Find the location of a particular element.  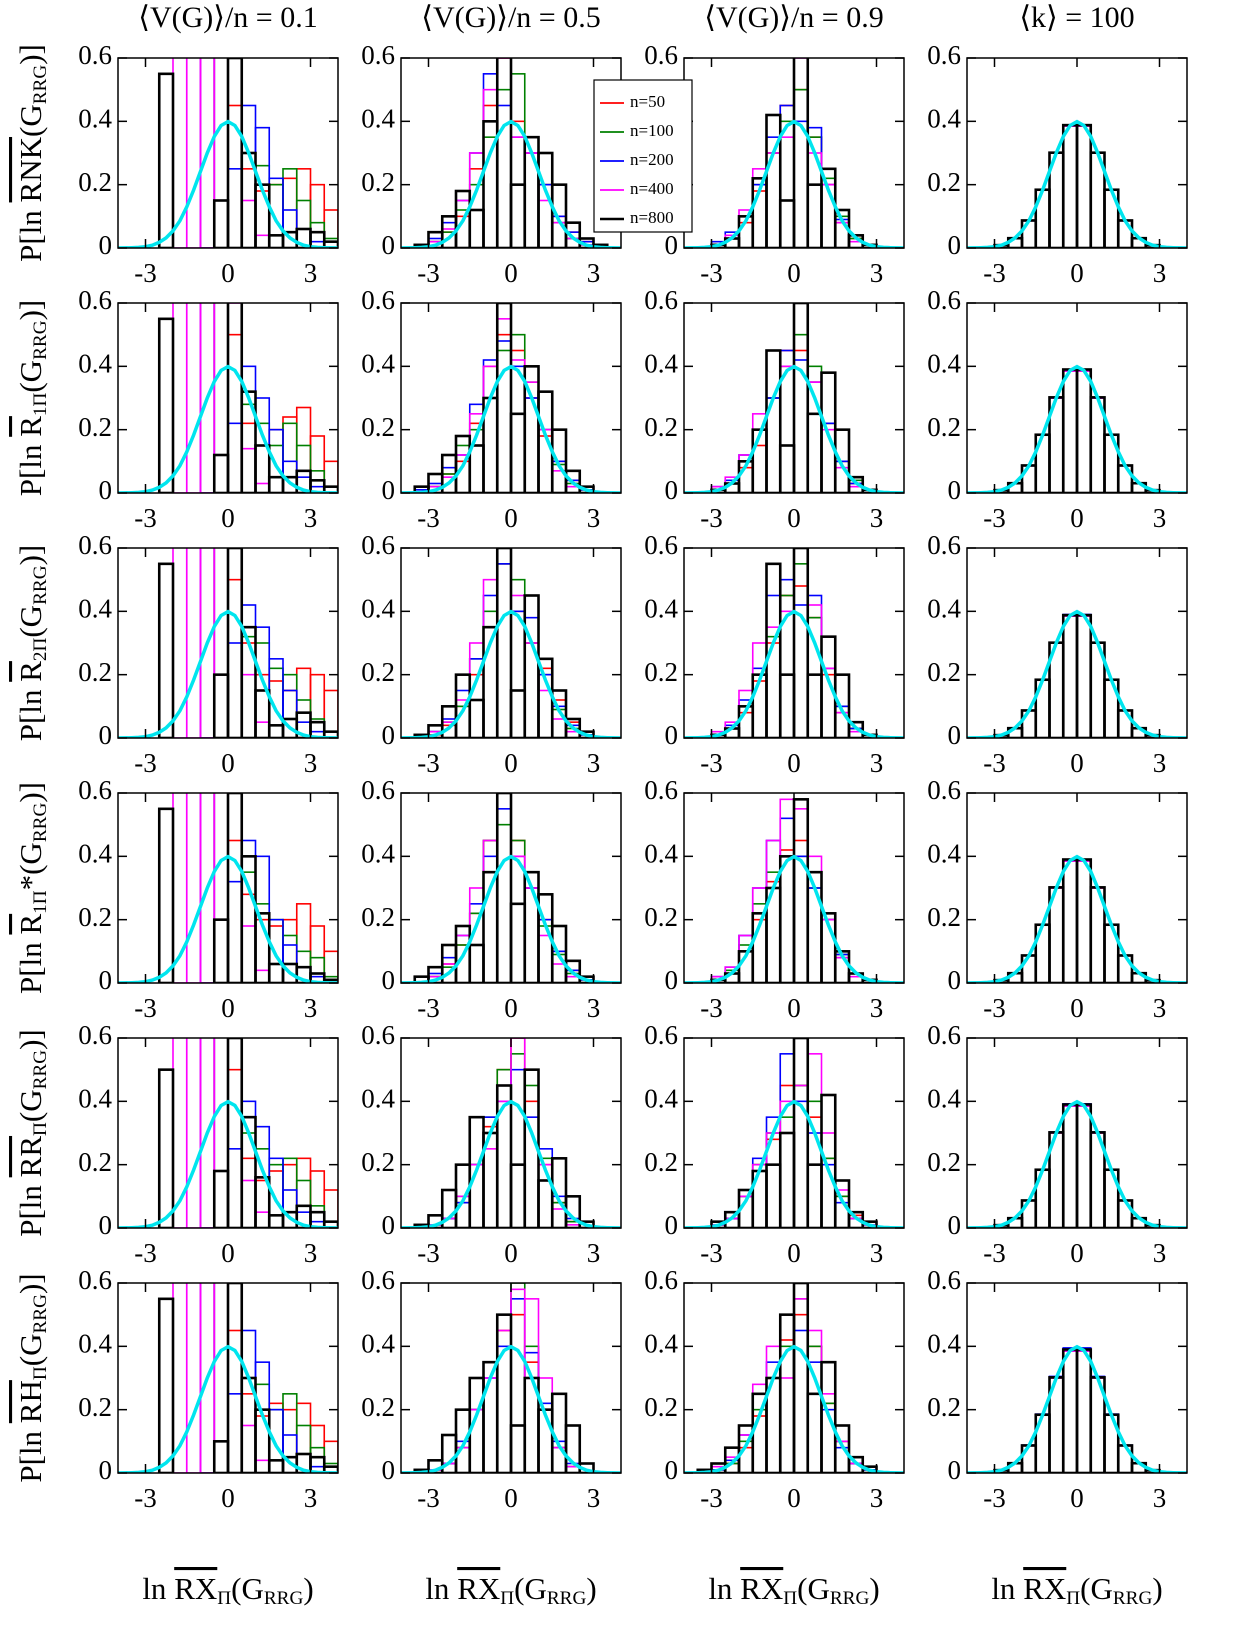

y-axis-label-part: (G is located at coordinates (30, 1105).